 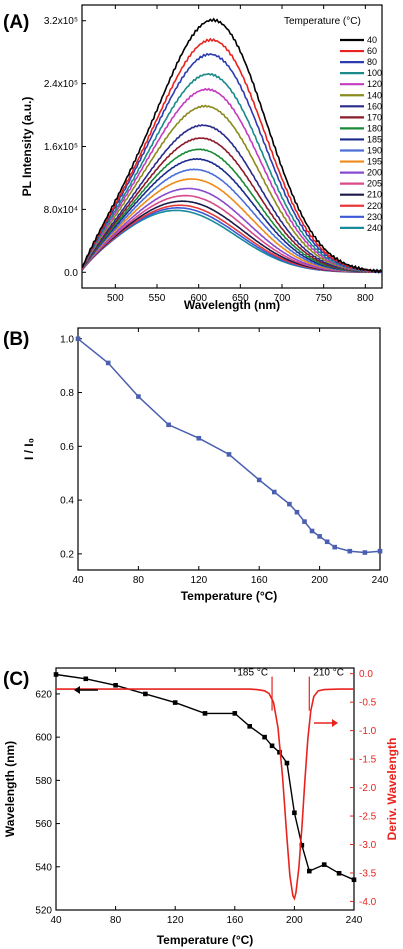 What do you see at coordinates (368, 817) in the screenshot?
I see `y2-tick-label: -2.5` at bounding box center [368, 817].